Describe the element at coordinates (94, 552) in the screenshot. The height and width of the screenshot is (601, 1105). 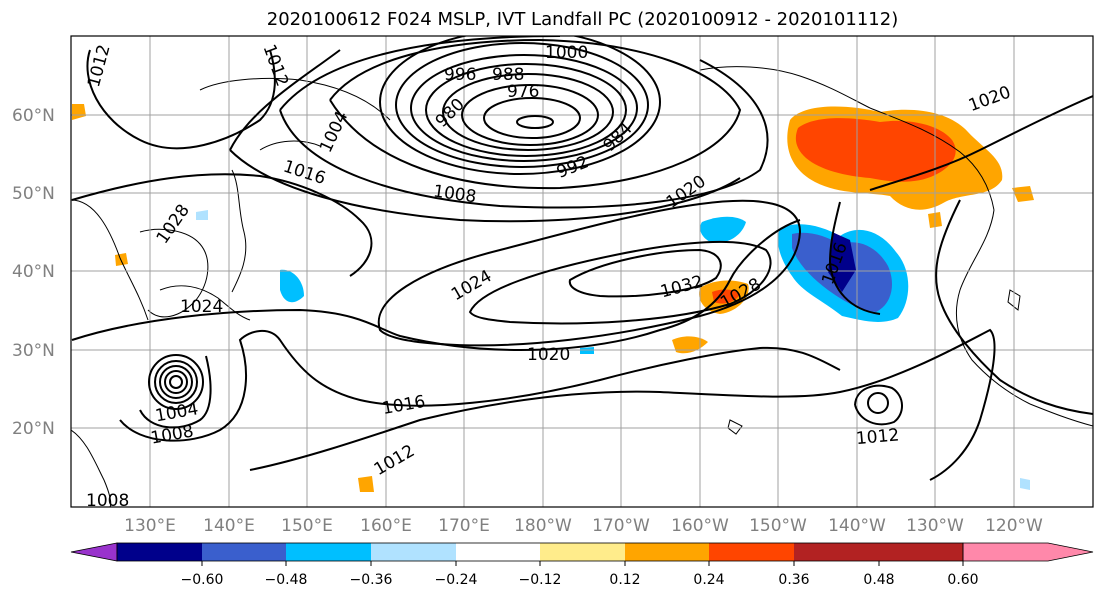
I see `colorbar-extend-left` at that location.